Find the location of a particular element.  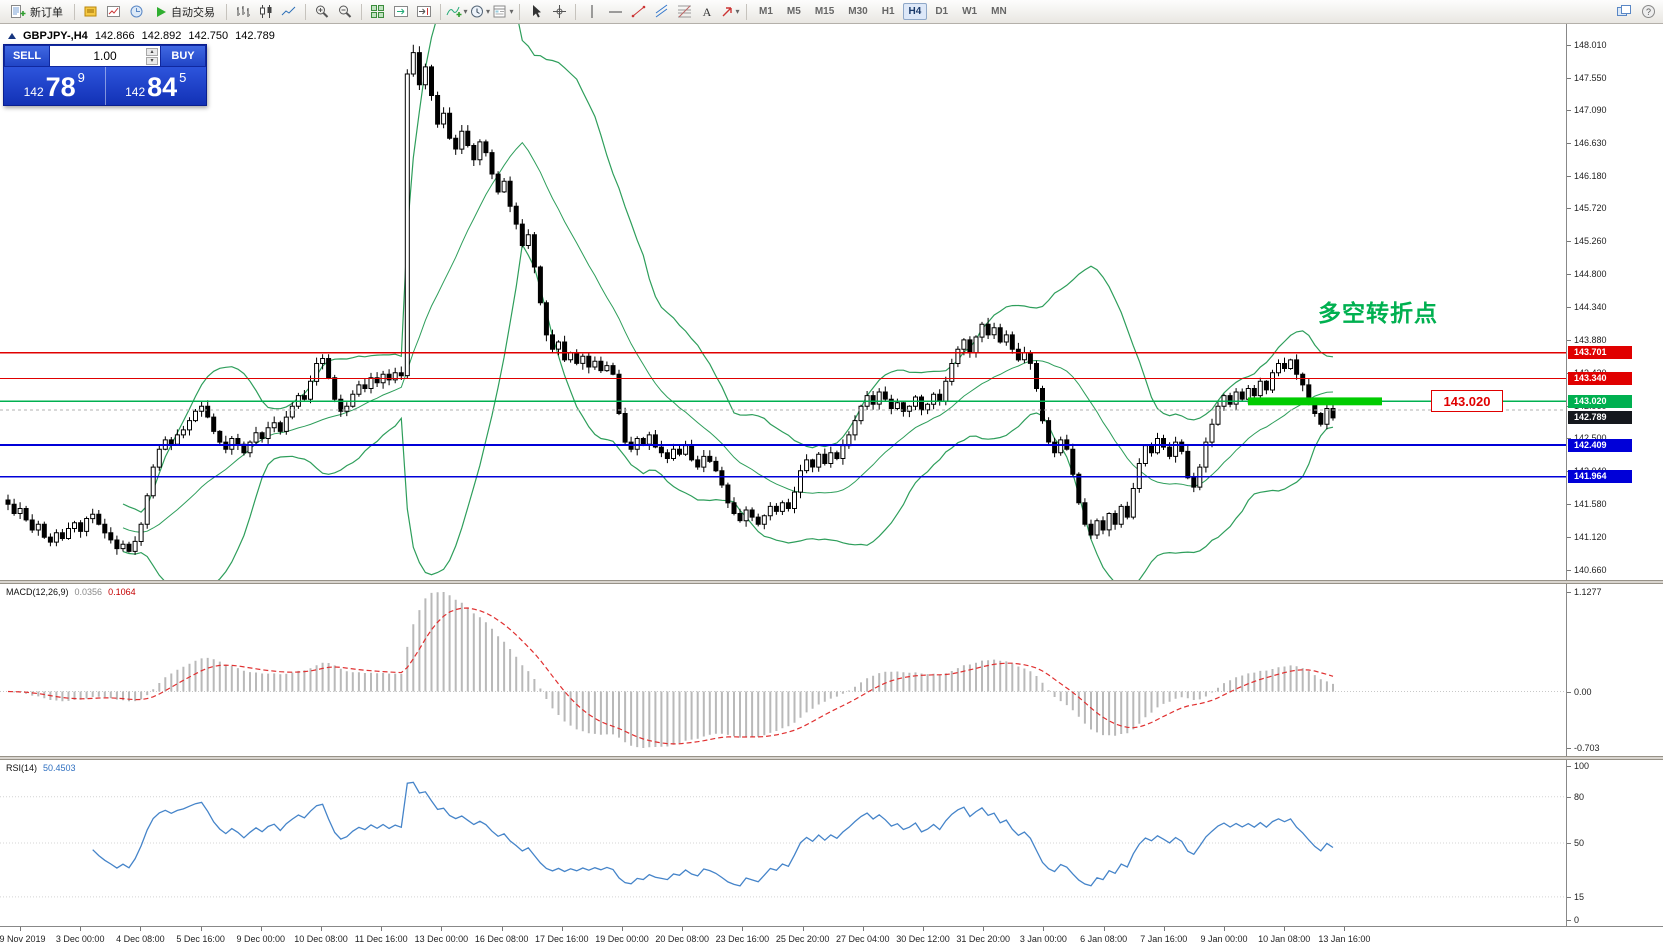

metaeditor-button is located at coordinates (91, 12).